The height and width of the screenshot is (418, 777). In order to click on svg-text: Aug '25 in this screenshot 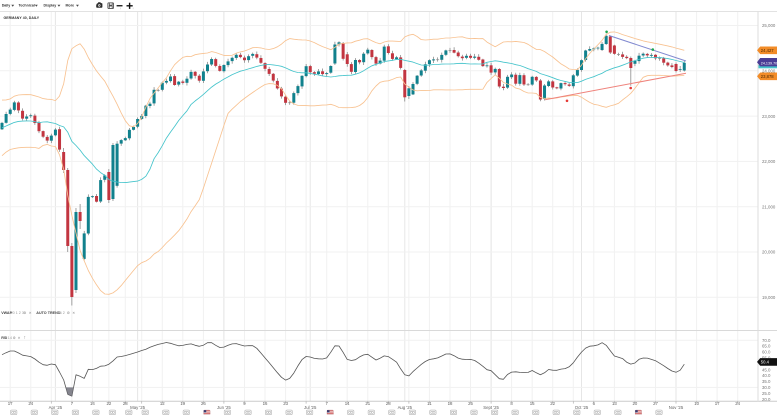, I will do `click(405, 407)`.